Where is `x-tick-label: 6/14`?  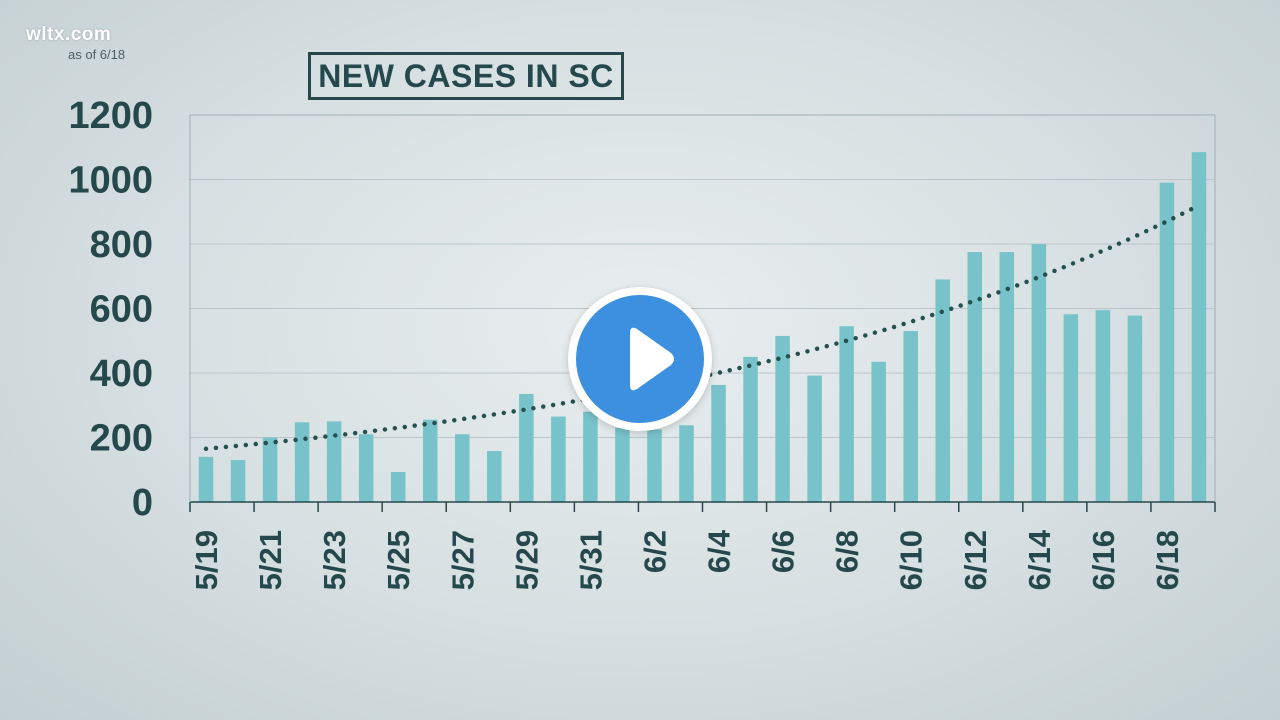
x-tick-label: 6/14 is located at coordinates (1039, 559).